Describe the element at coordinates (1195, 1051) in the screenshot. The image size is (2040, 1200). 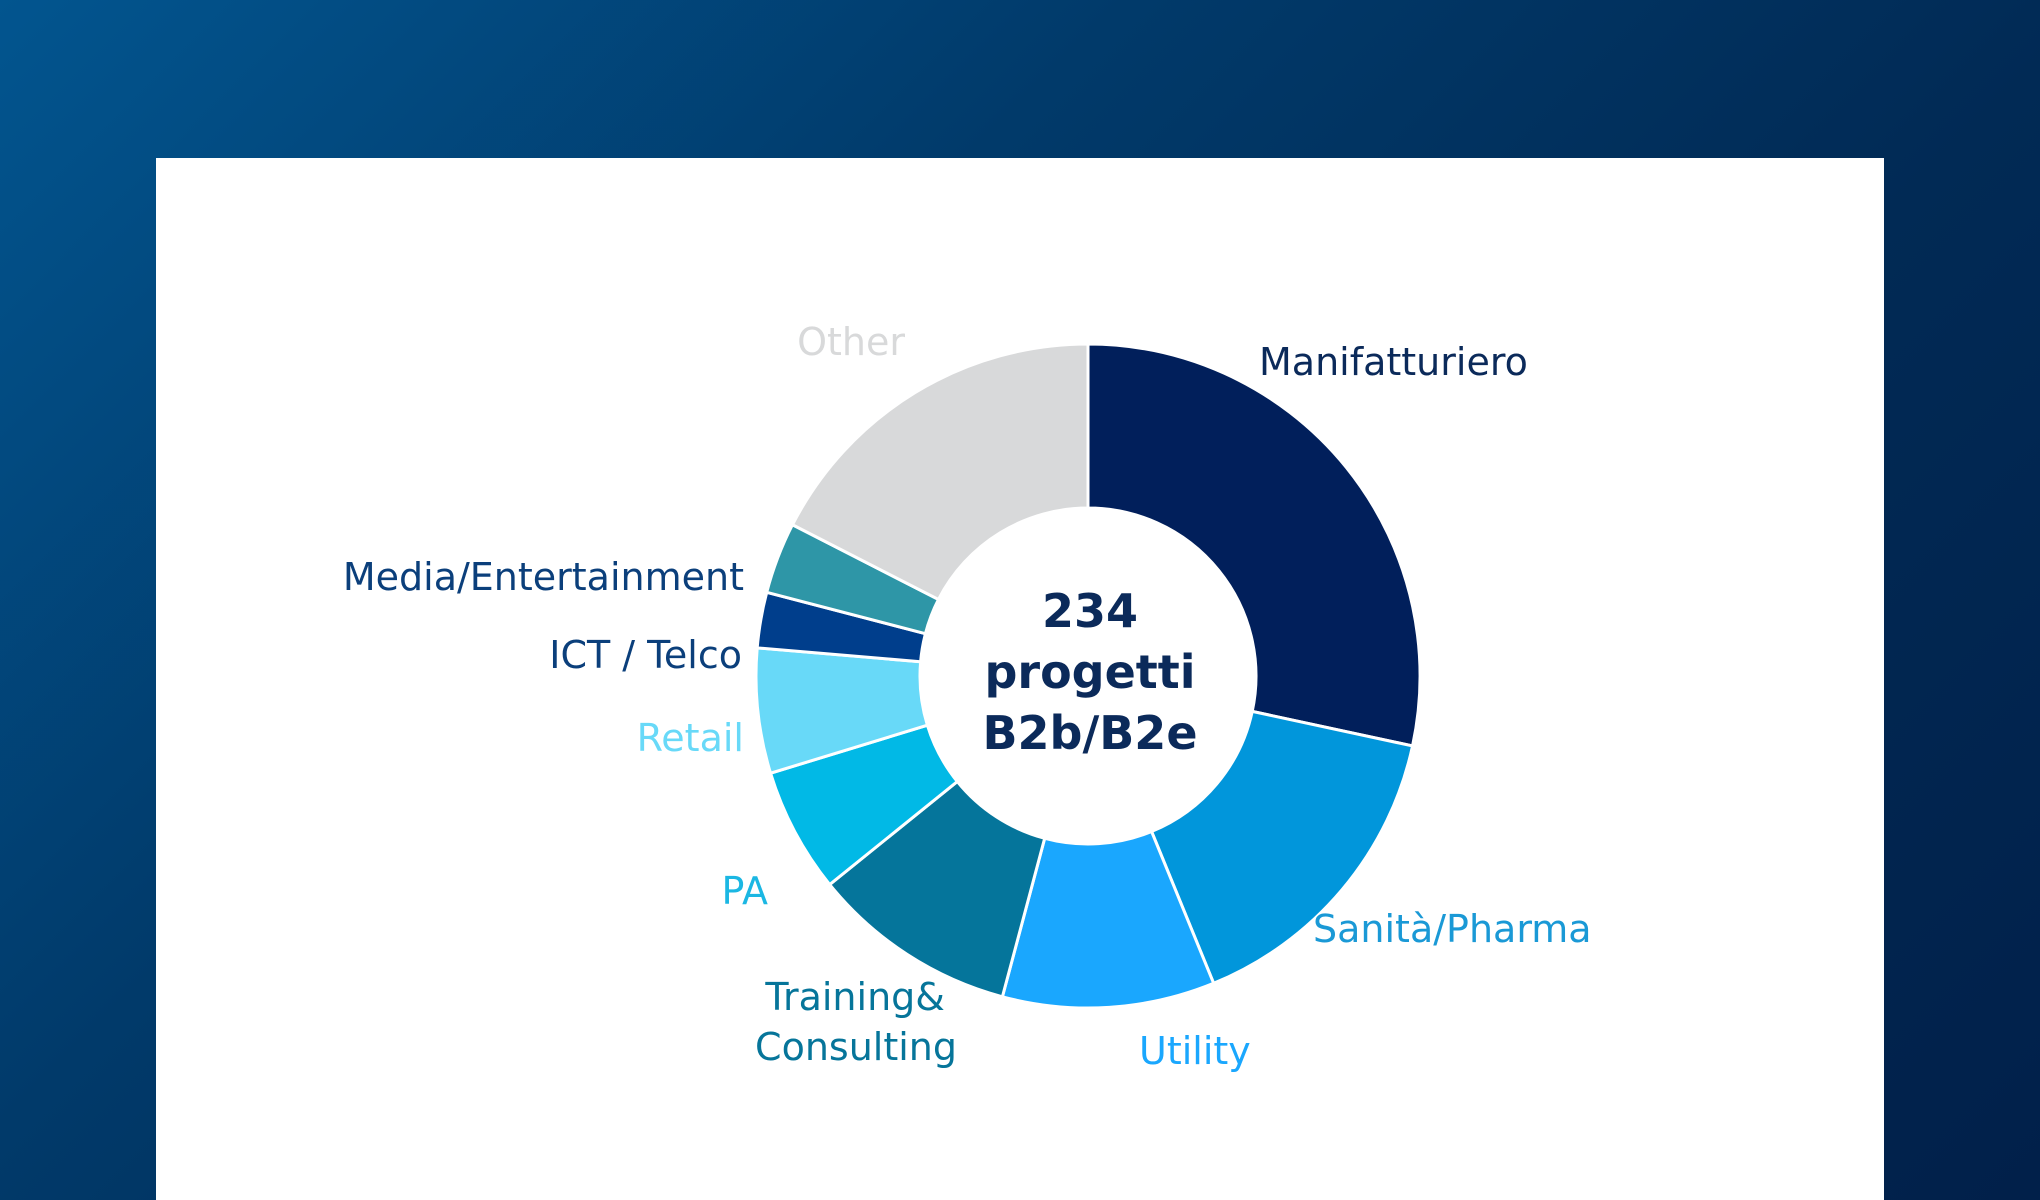
I see `label-utility: Utility` at that location.